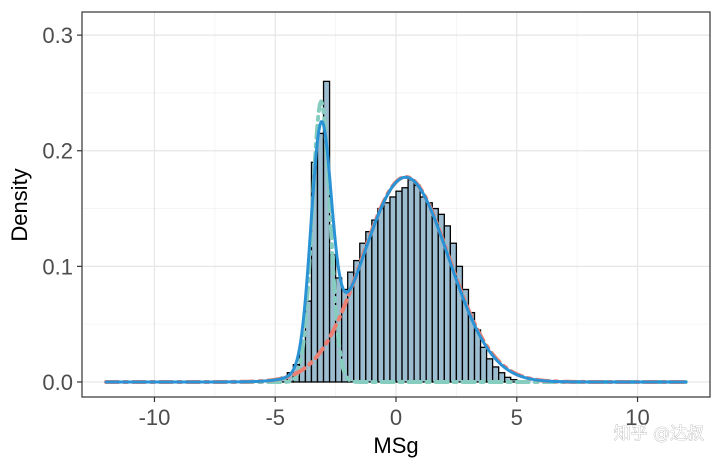 Image resolution: width=720 pixels, height=463 pixels. Describe the element at coordinates (275, 417) in the screenshot. I see `x-tick-label: -5` at that location.